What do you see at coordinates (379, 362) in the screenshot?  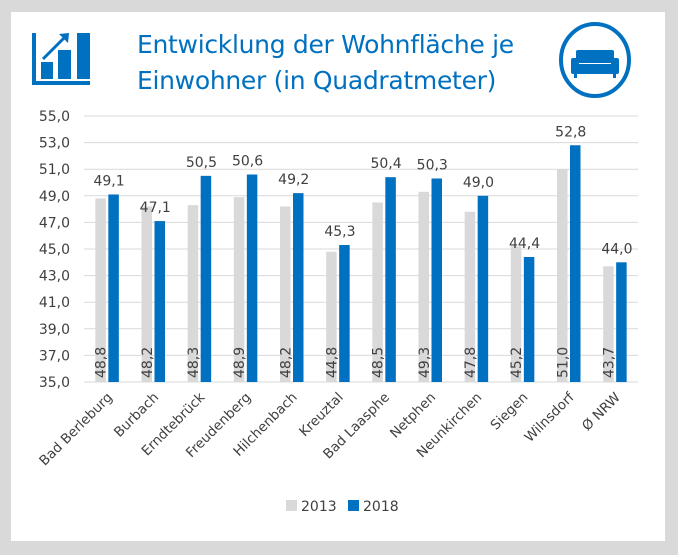 I see `data-label-2013: 48,5` at bounding box center [379, 362].